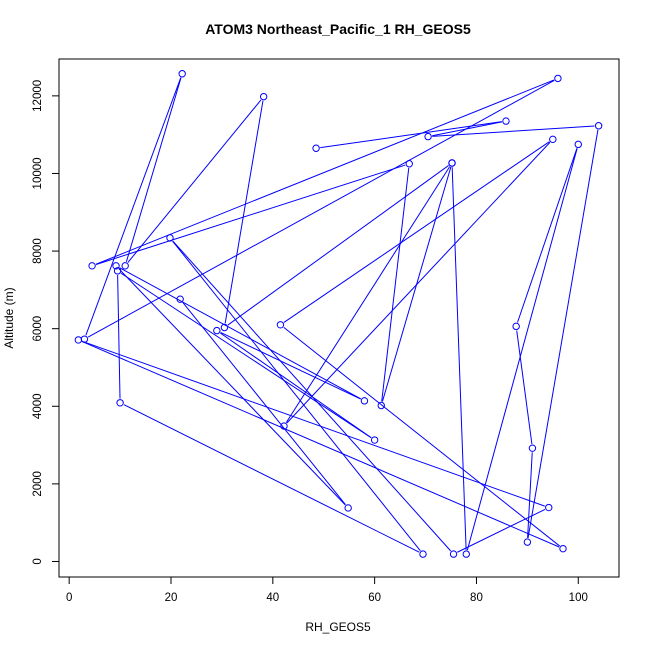 The width and height of the screenshot is (650, 650). What do you see at coordinates (171, 598) in the screenshot?
I see `x-tick-label: 20` at bounding box center [171, 598].